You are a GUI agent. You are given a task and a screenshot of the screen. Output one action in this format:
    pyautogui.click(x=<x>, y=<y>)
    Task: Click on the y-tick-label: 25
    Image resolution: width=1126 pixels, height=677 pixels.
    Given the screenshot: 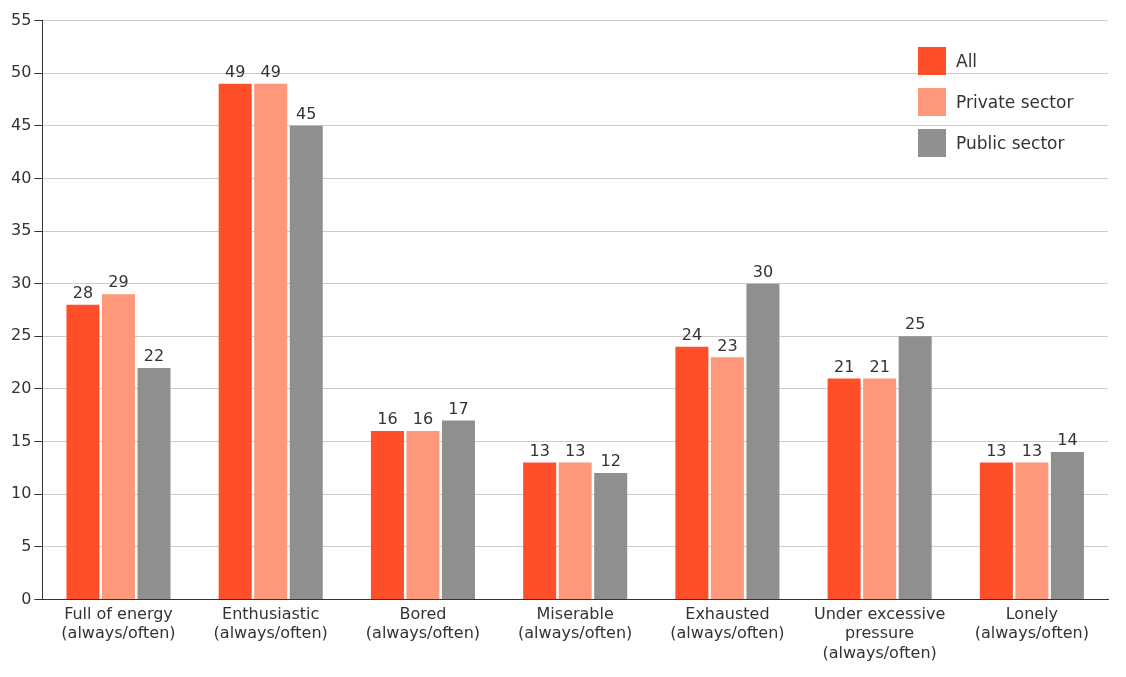 What is the action you would take?
    pyautogui.click(x=21, y=335)
    